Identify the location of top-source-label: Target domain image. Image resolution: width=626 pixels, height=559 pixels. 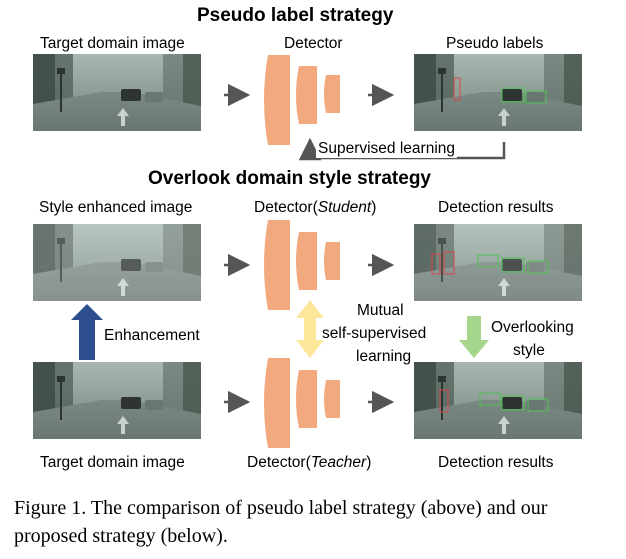
(112, 43).